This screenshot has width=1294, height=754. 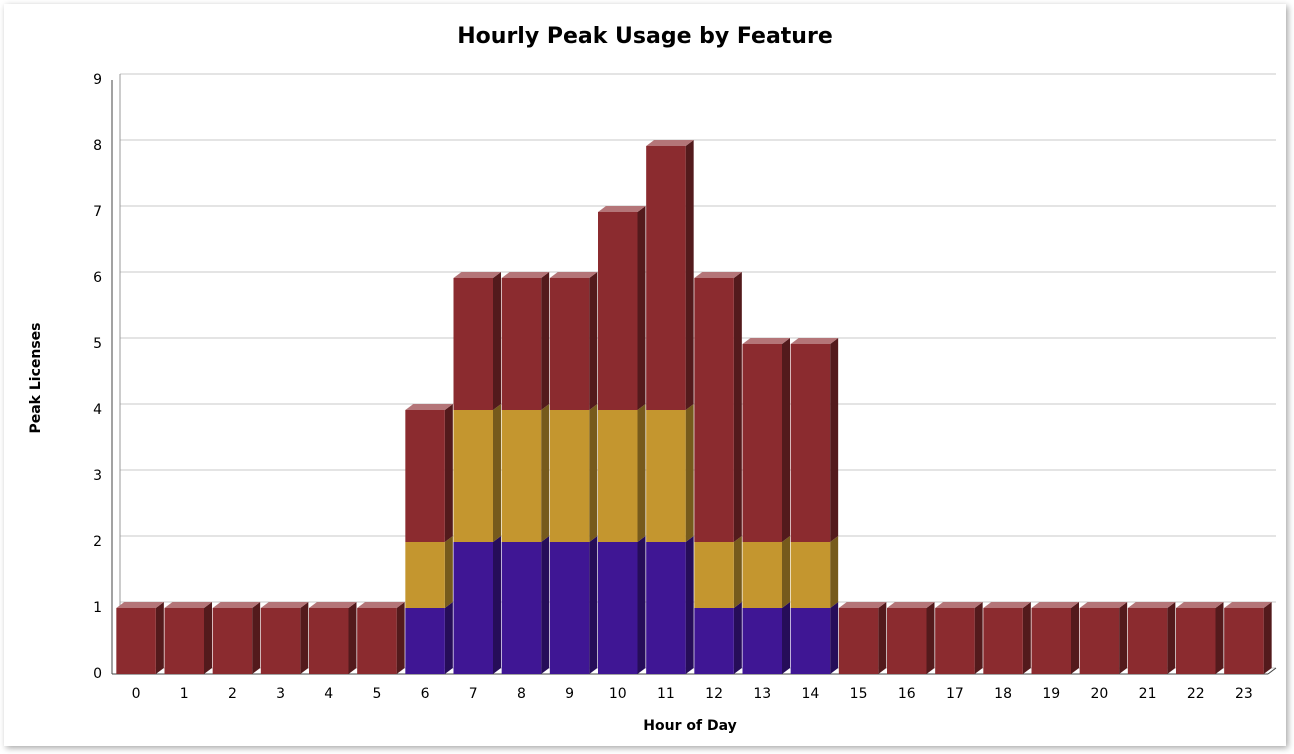 I want to click on x-tick-label: 15, so click(x=859, y=694).